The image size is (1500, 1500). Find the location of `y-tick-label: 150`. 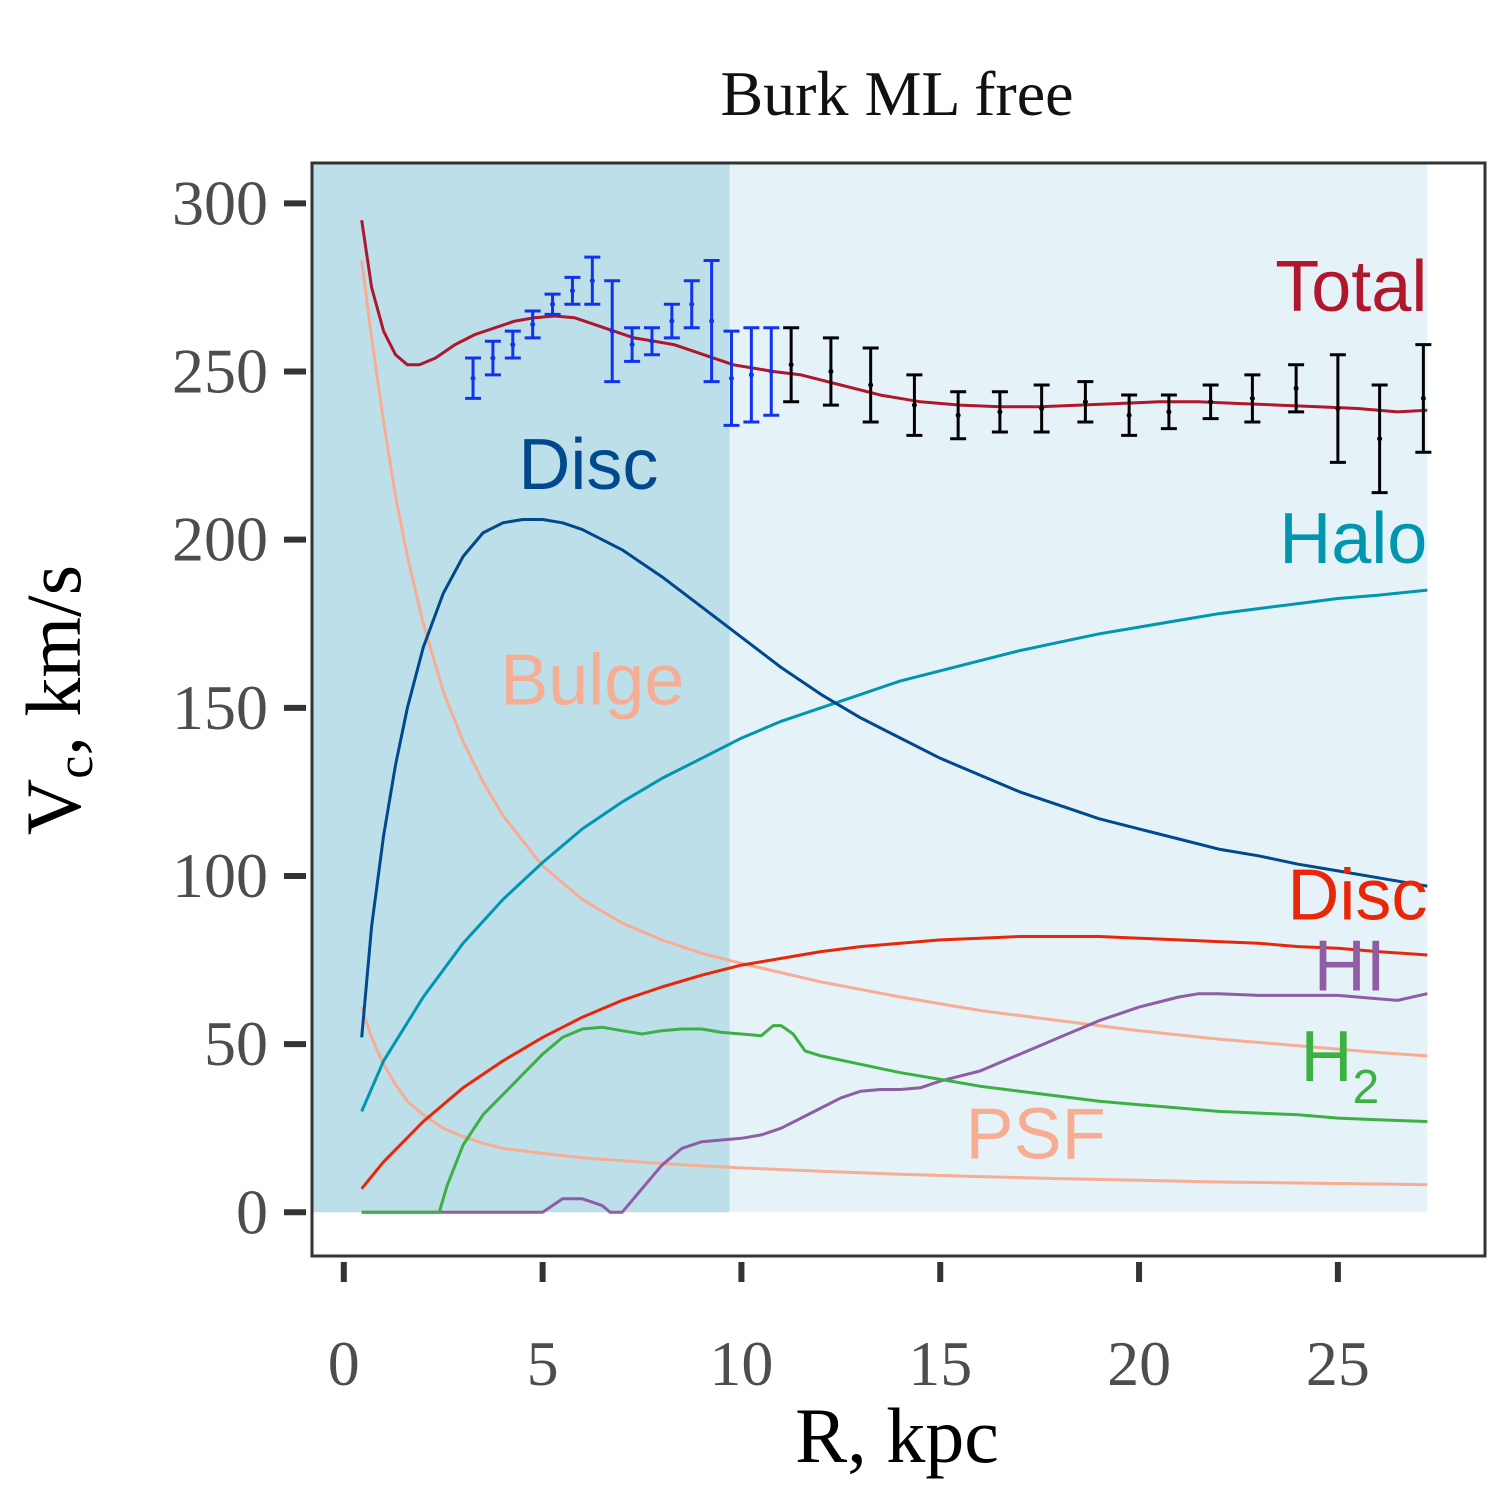

y-tick-label: 150 is located at coordinates (220, 707).